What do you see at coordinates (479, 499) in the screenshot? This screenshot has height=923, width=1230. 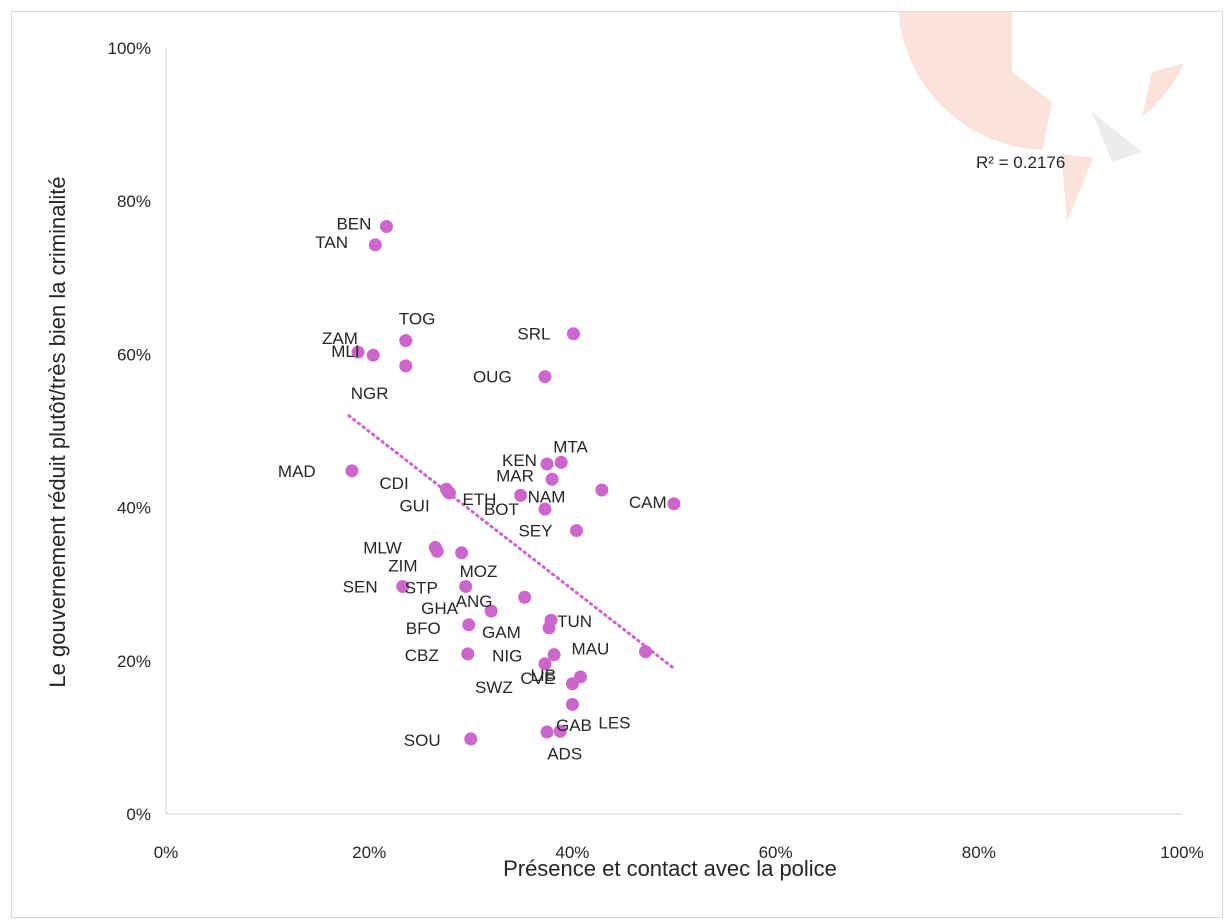 I see `data-label: ETH` at bounding box center [479, 499].